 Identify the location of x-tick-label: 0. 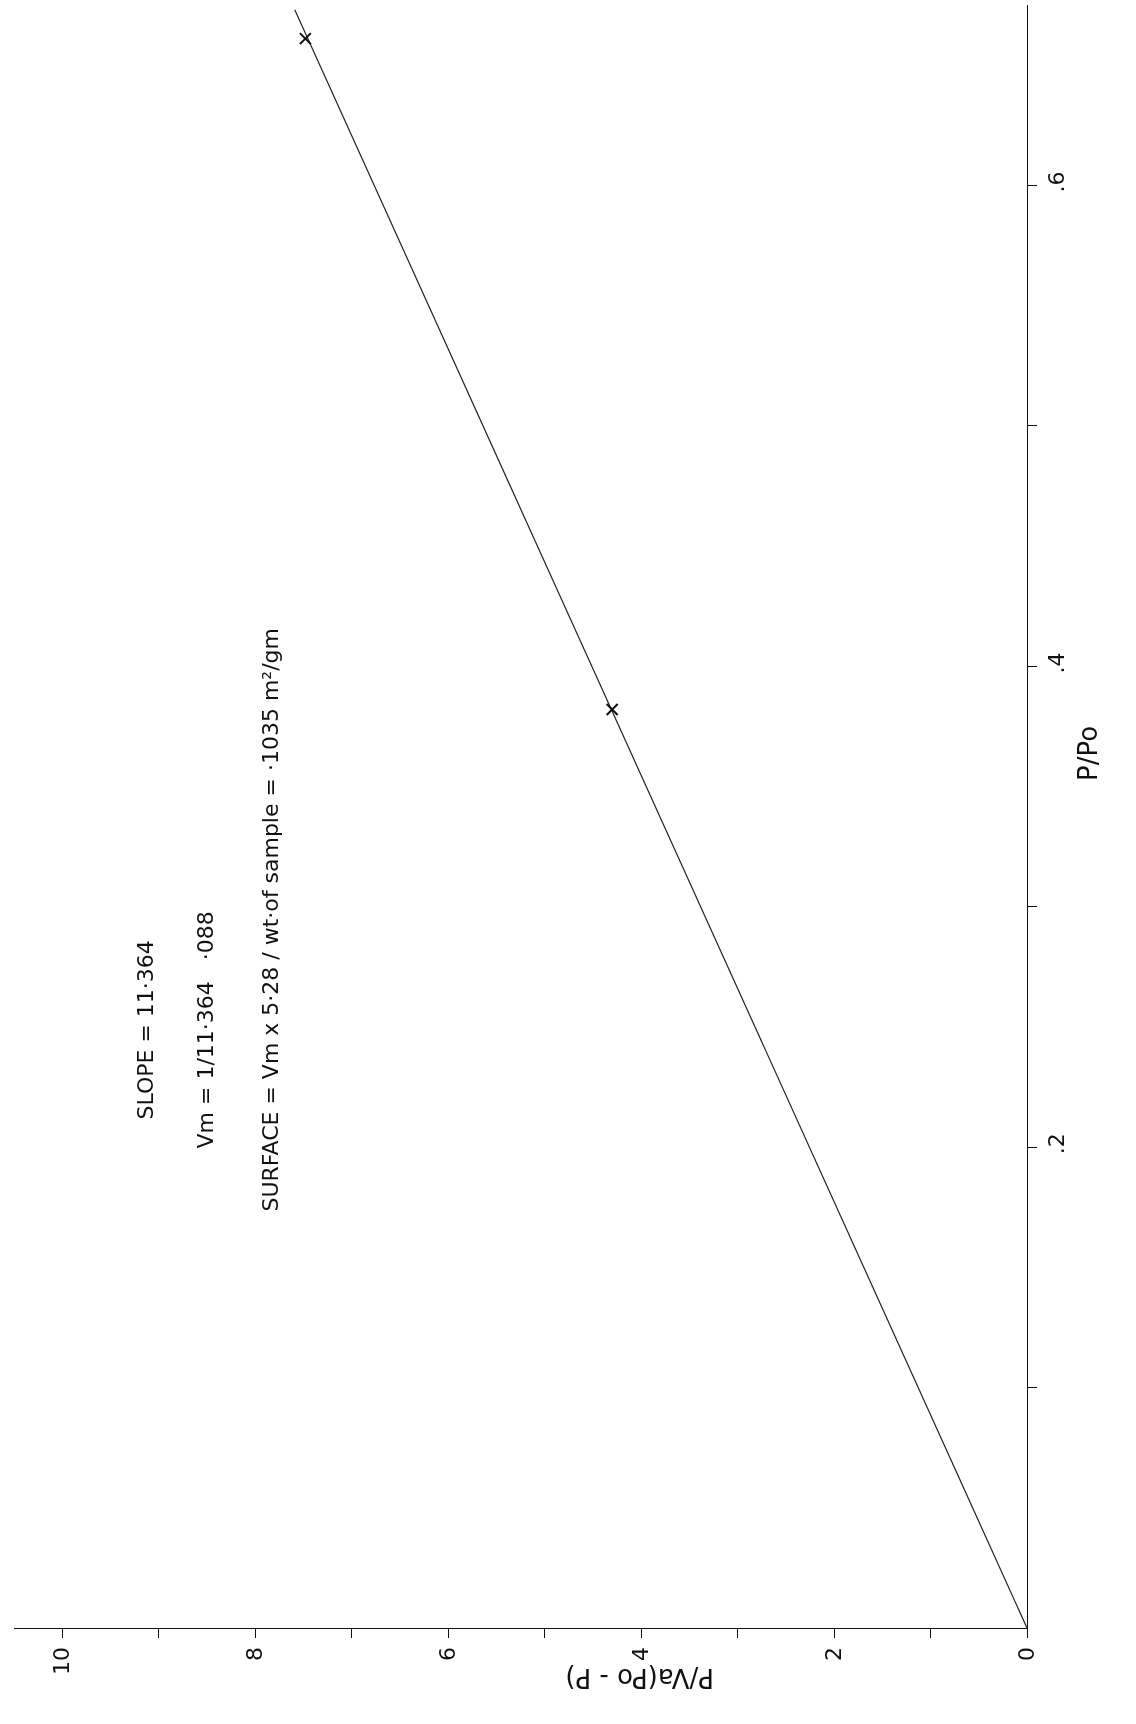
(1027, 1653).